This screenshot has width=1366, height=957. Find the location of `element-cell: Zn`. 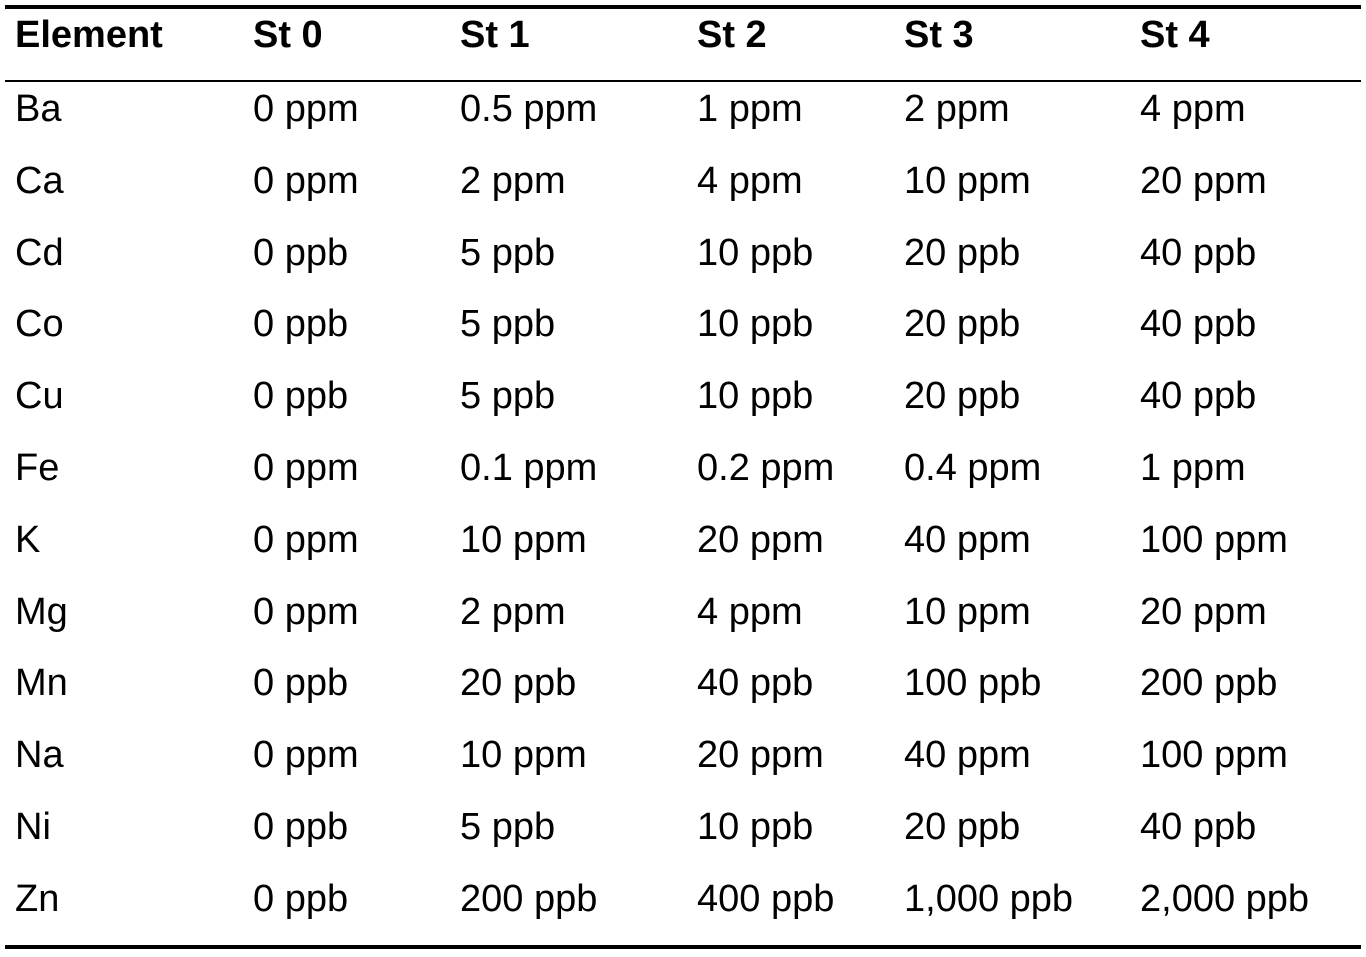

element-cell: Zn is located at coordinates (37, 898).